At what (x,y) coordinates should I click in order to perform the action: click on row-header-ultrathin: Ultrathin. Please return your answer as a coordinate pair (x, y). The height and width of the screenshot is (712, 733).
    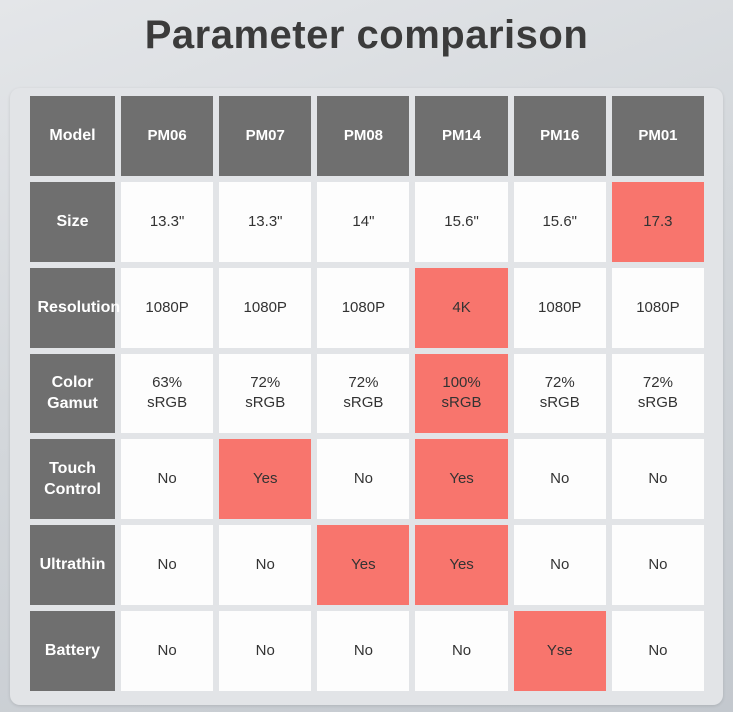
    Looking at the image, I should click on (72, 565).